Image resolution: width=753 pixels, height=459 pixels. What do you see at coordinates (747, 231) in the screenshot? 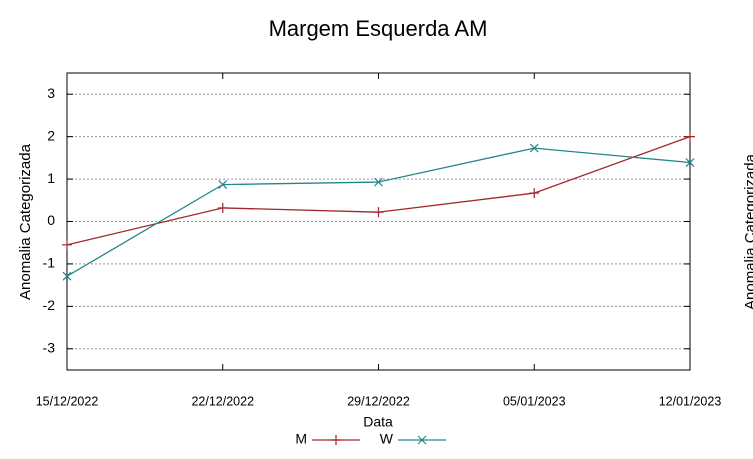
I see `neighbor-y-axis-label: Anomalia Categorizada` at bounding box center [747, 231].